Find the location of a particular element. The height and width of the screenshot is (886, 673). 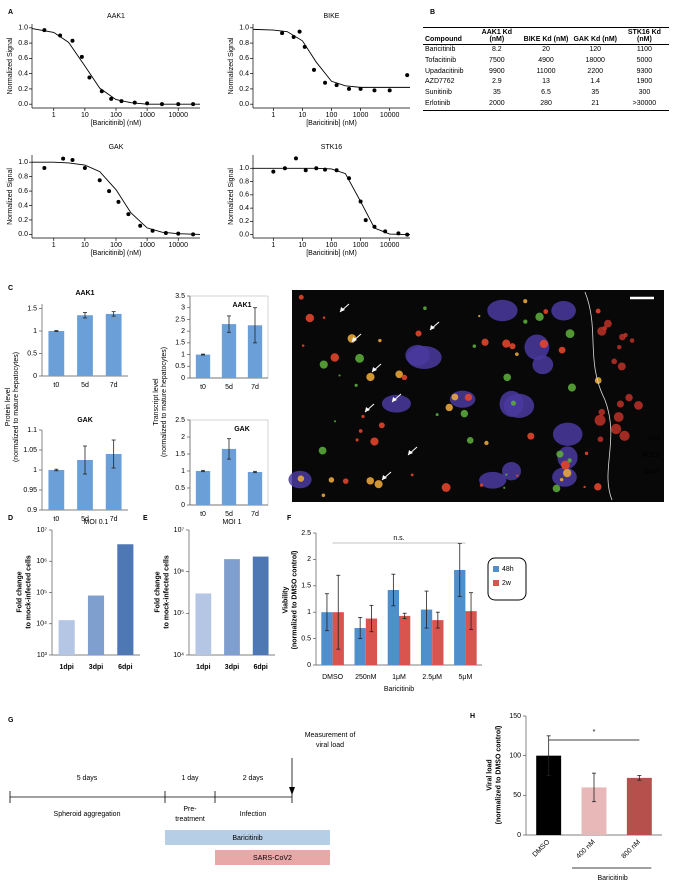

row: Erlotinib 2000 280 21 >30000 is located at coordinates (546, 104).